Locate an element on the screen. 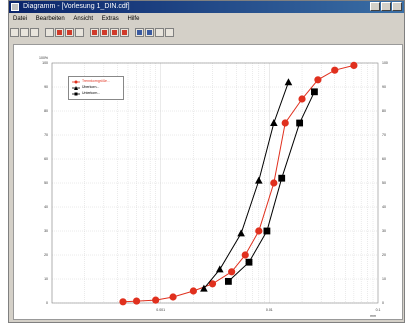 This screenshot has width=408, height=326. minimize-button is located at coordinates (375, 6).